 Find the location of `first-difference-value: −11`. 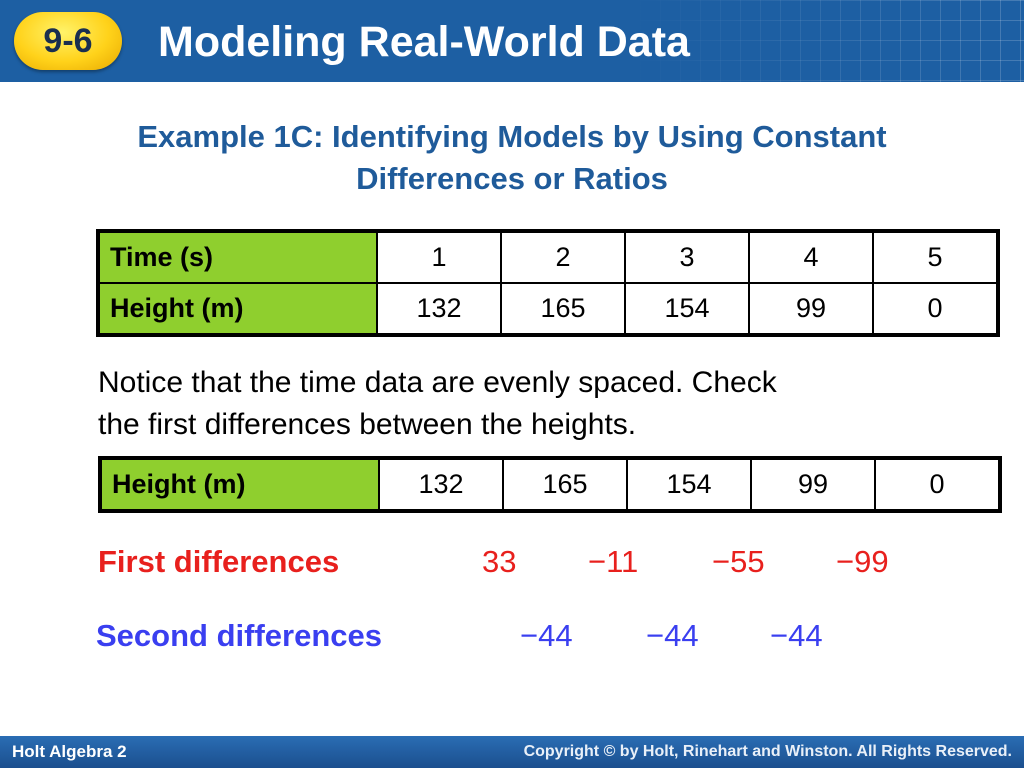

first-difference-value: −11 is located at coordinates (613, 561).